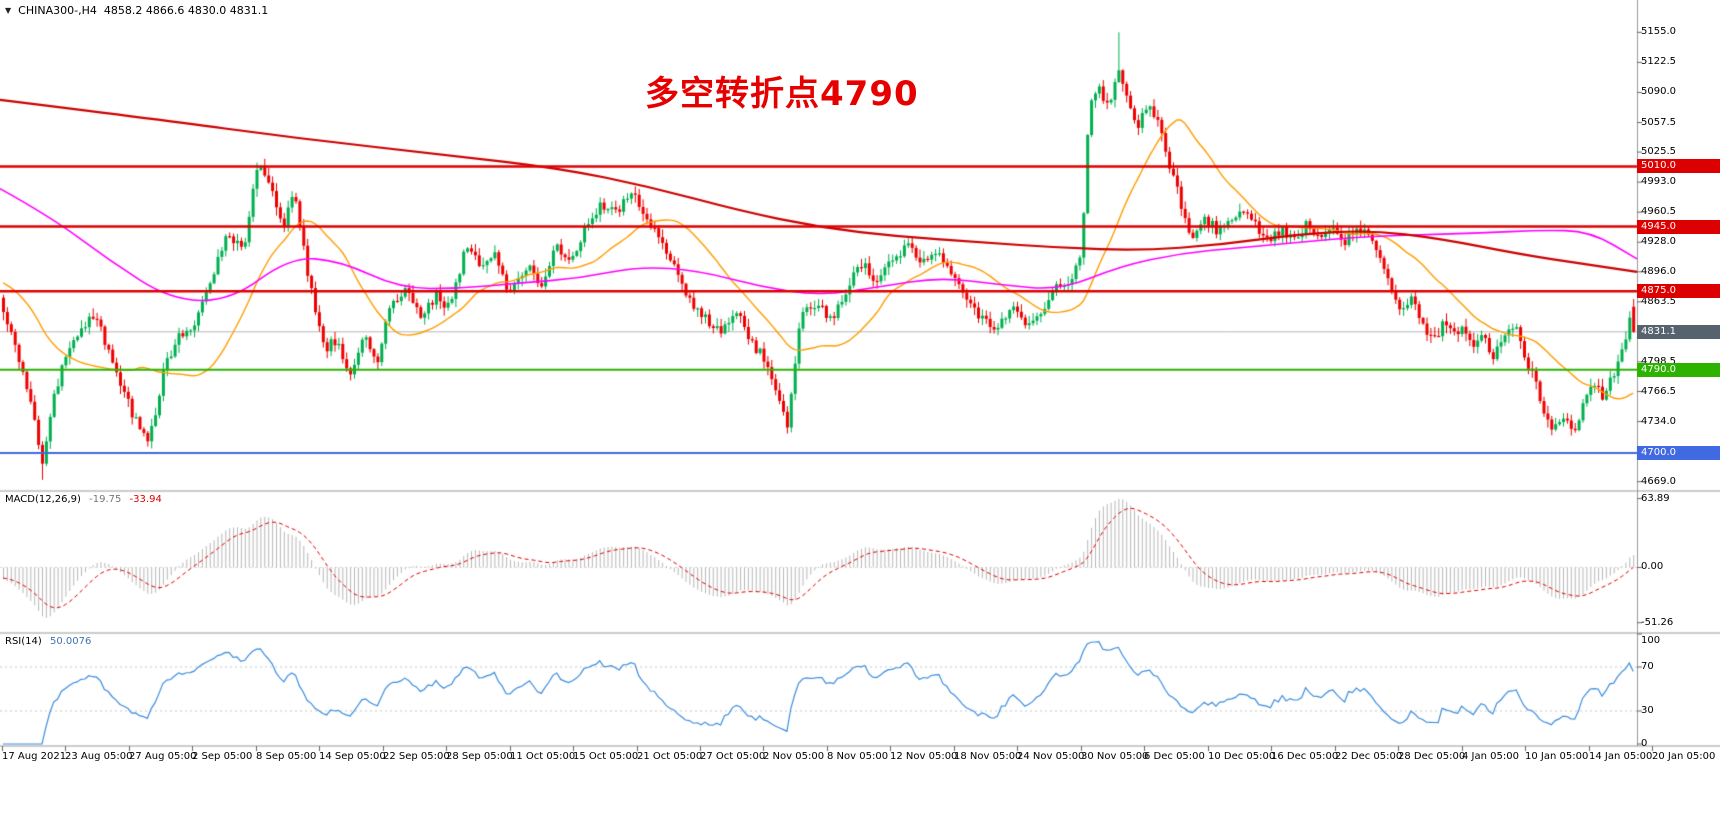  I want to click on time-axis-label: 21 Oct 05:00, so click(670, 756).